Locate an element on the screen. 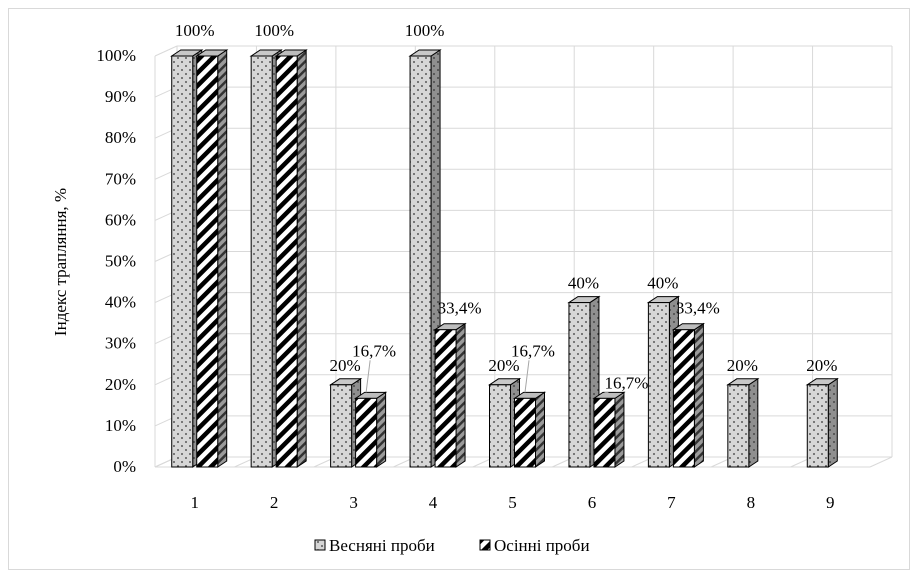 Image resolution: width=920 pixels, height=579 pixels. x-tick-label: 9 is located at coordinates (830, 502).